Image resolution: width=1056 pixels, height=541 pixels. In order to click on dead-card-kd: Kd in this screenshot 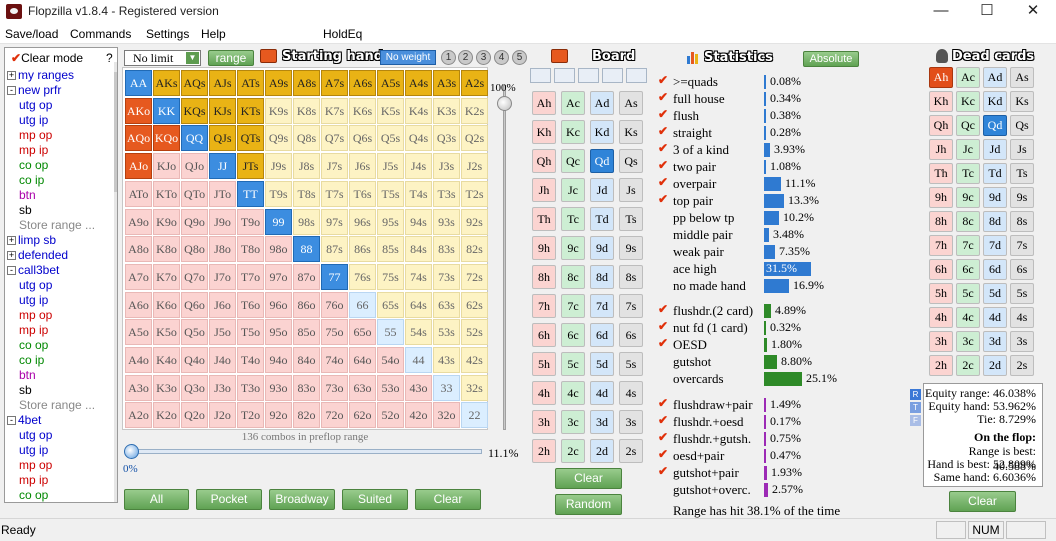, I will do `click(995, 101)`.